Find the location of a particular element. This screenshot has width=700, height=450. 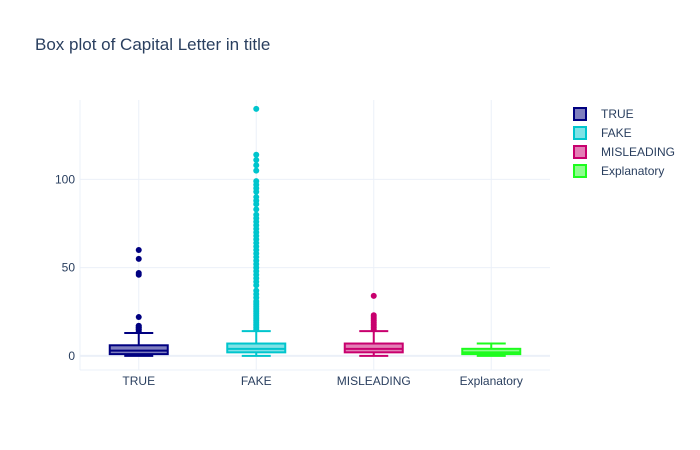

legend-item-explanatory: Explanatory is located at coordinates (618, 171).